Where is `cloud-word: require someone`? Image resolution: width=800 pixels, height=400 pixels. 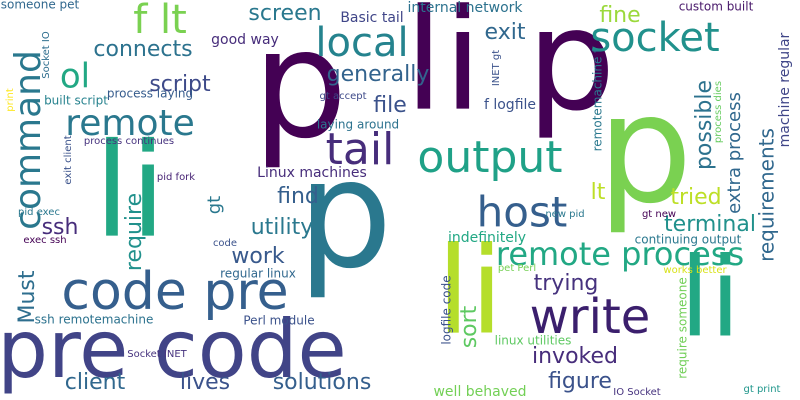 cloud-word: require someone is located at coordinates (683, 327).